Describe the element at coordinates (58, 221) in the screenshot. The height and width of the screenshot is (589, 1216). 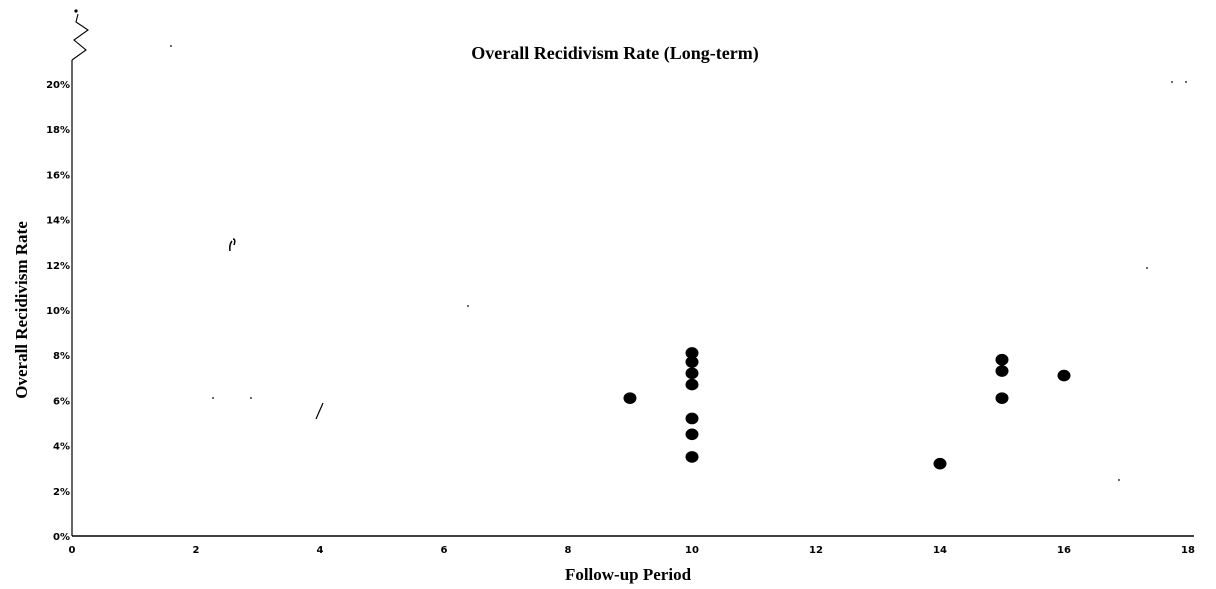
I see `y-tick-label: 14%` at that location.